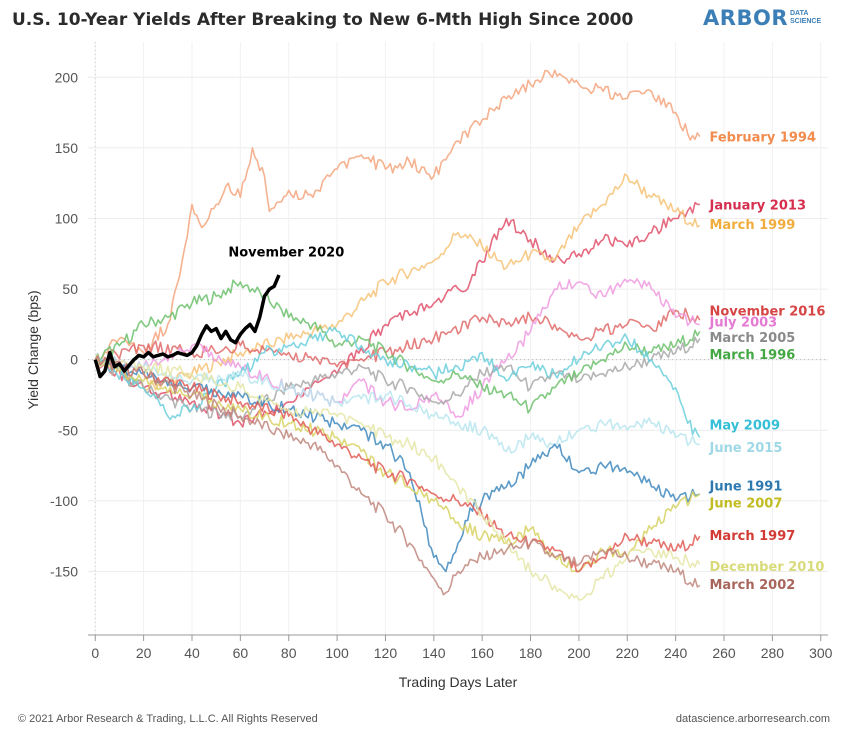  What do you see at coordinates (67, 77) in the screenshot?
I see `y-tick-label: 200` at bounding box center [67, 77].